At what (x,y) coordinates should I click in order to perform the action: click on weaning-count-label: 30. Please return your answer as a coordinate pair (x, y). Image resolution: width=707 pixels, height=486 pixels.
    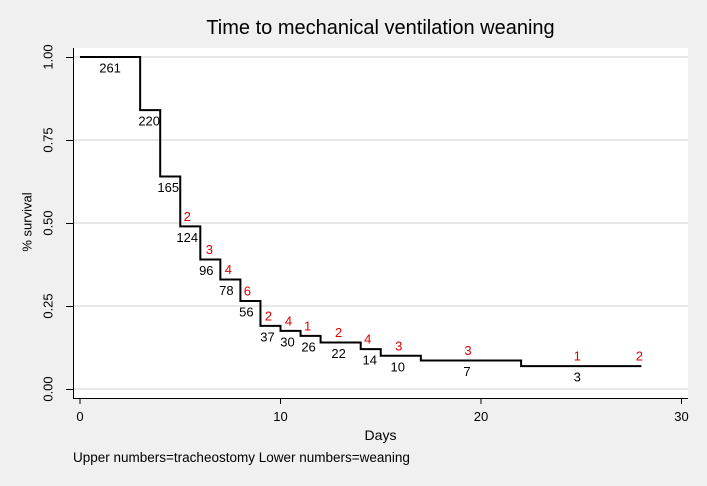
    Looking at the image, I should click on (287, 341).